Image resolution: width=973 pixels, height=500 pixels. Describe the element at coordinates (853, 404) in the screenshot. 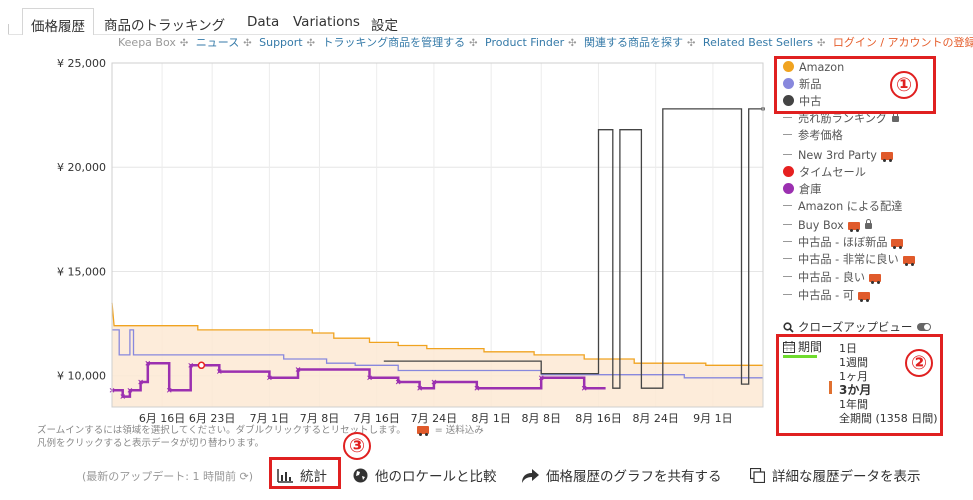

I see `range-1-year: 1年間` at that location.